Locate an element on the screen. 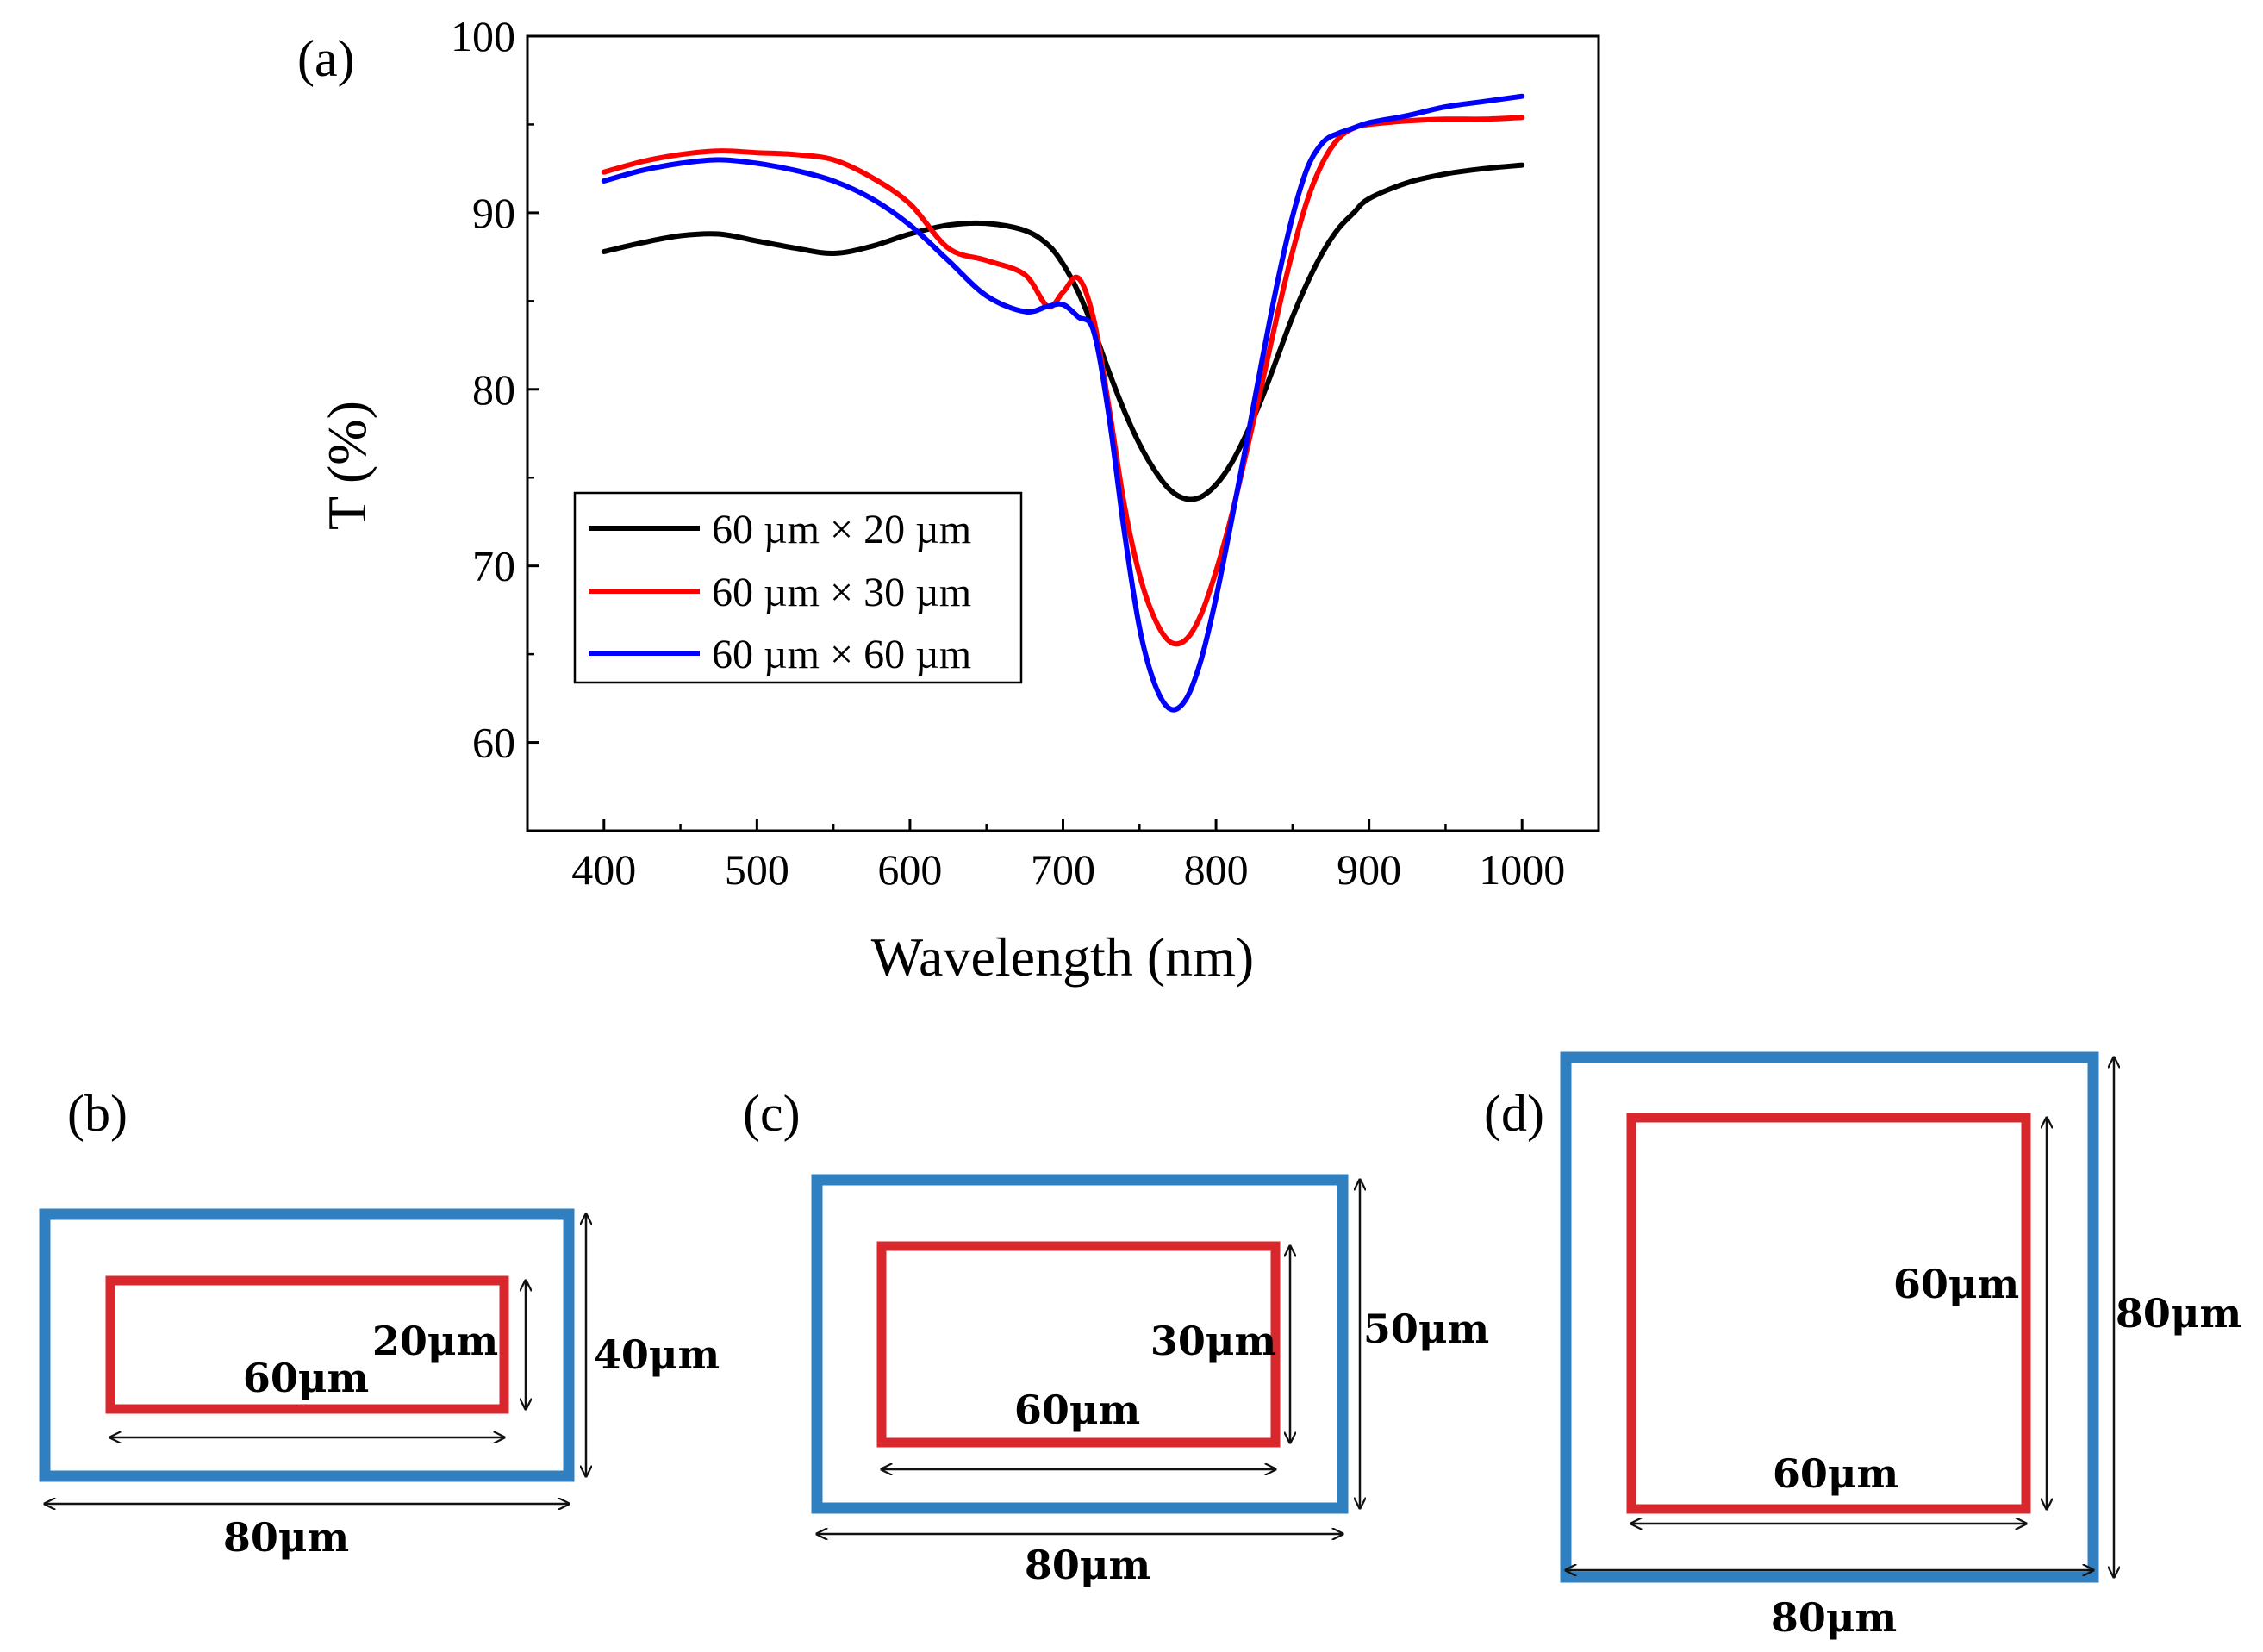 The width and height of the screenshot is (2263, 1652). panel-label-d: (d) is located at coordinates (1514, 1113).